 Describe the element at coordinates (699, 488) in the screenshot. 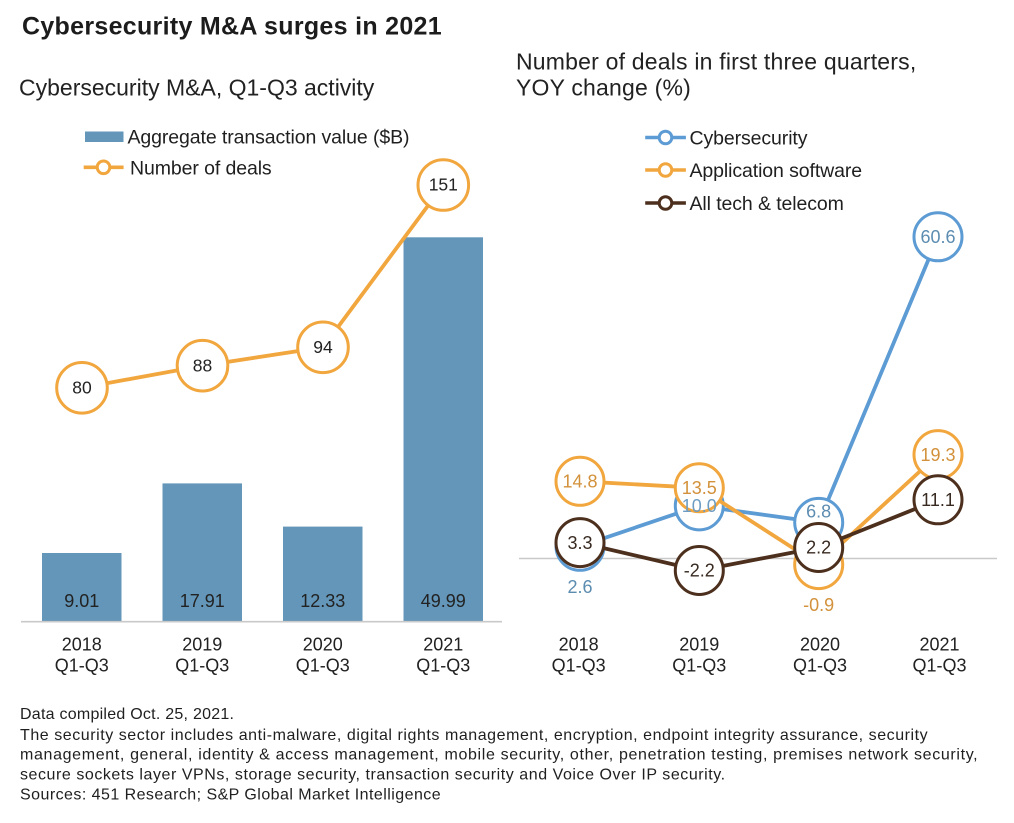

I see `svg-text: 13.5` at that location.